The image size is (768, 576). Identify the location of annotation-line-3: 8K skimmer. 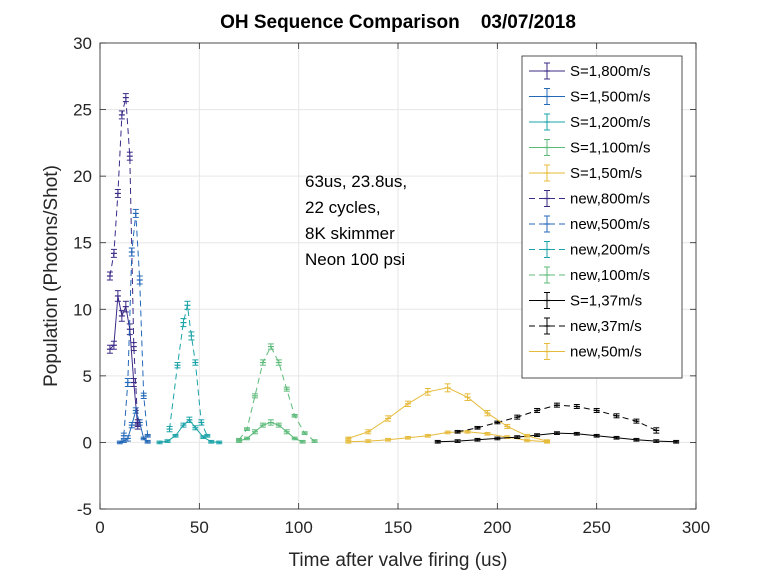
(350, 233).